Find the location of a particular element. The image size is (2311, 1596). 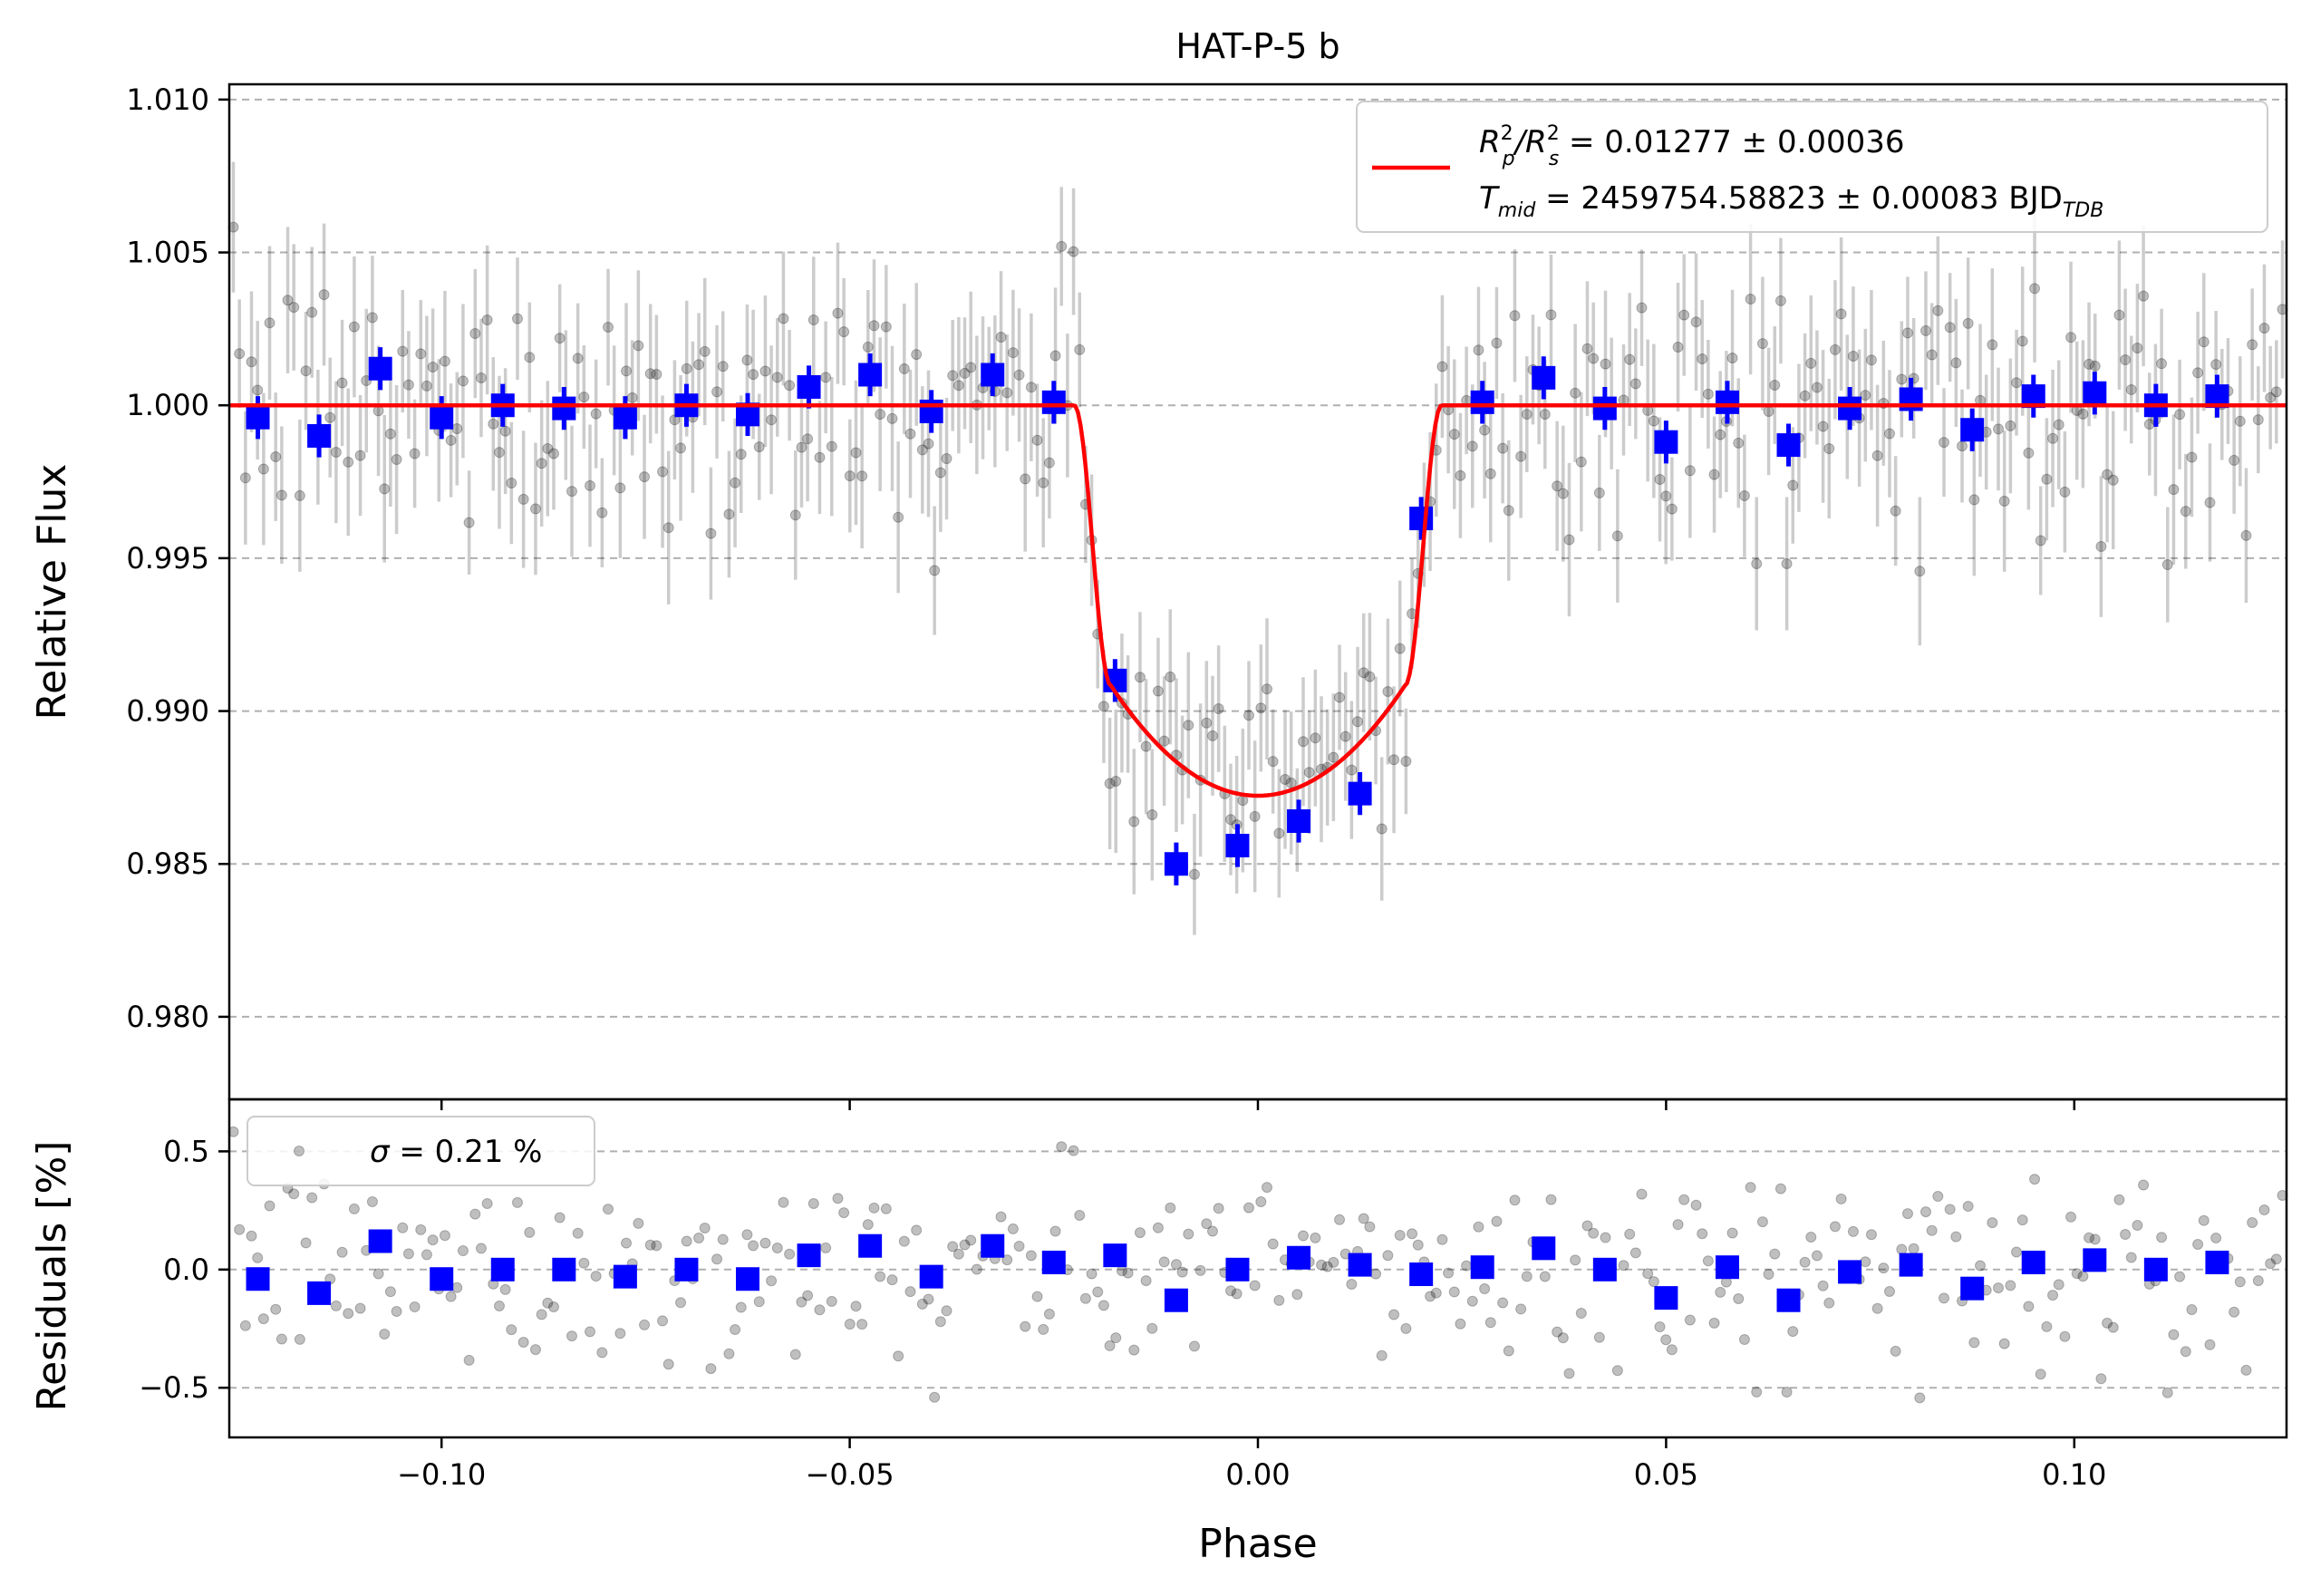

residual-legend-text: σ = 0.21 % is located at coordinates (456, 1152).